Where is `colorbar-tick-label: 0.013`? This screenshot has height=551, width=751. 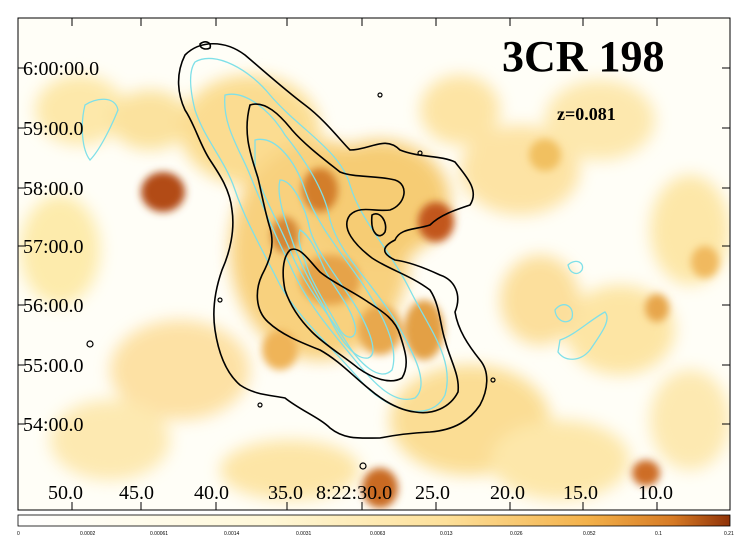 colorbar-tick-label: 0.013 is located at coordinates (446, 534).